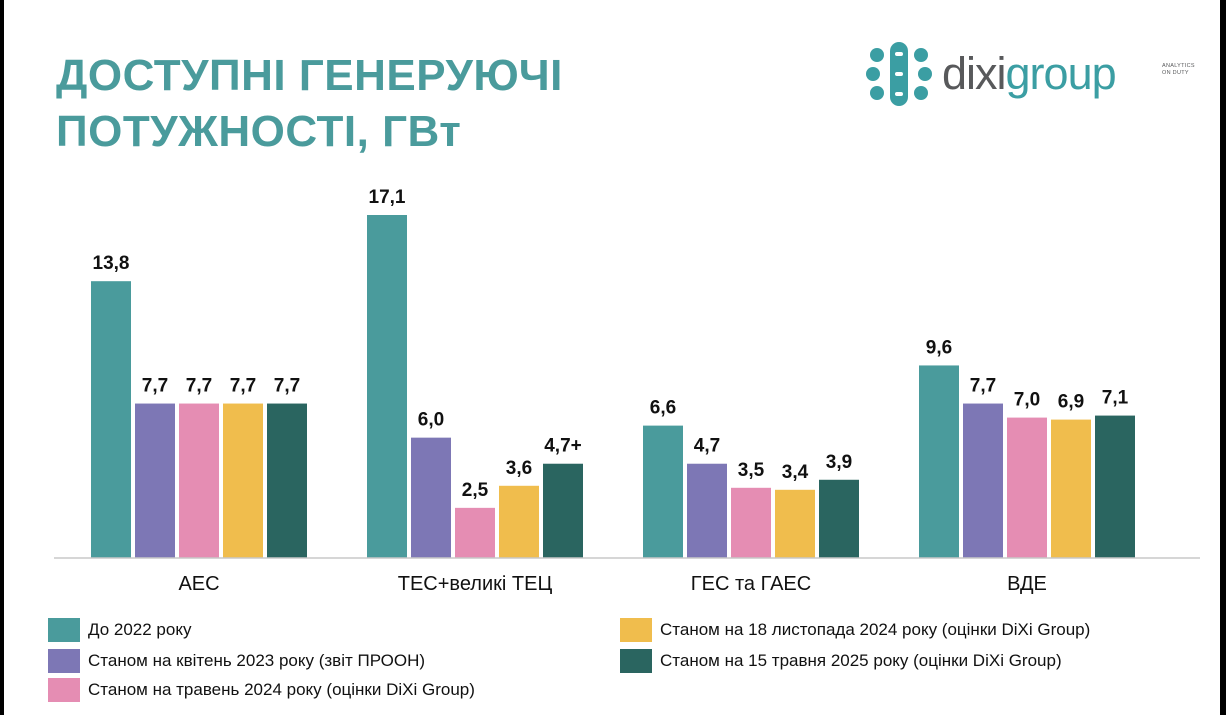 This screenshot has width=1226, height=715. What do you see at coordinates (257, 660) in the screenshot?
I see `legend-label-1: Станом на квітень 2023 року (звіт ПРООН)` at bounding box center [257, 660].